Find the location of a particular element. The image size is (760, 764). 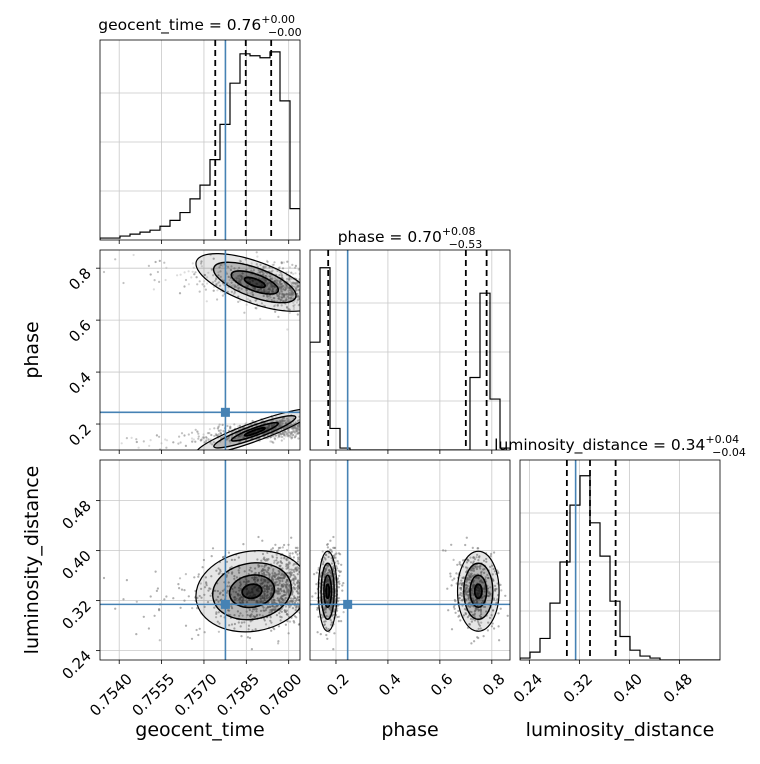

panel-frame is located at coordinates (200, 140).